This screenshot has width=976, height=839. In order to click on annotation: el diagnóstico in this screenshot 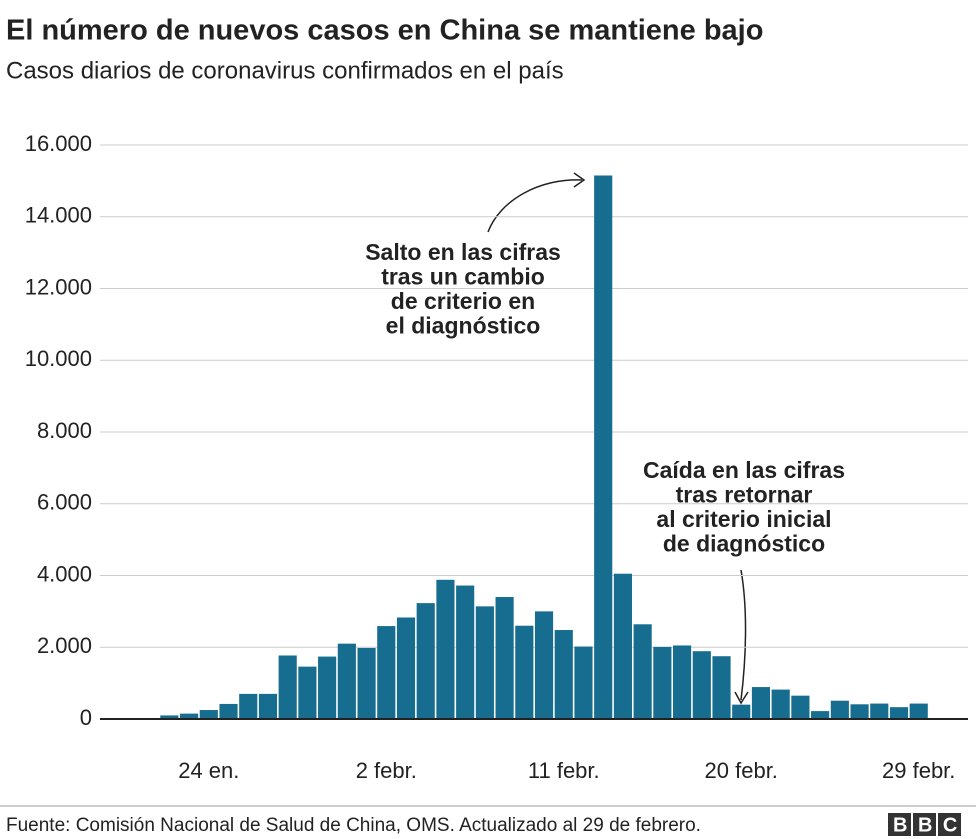, I will do `click(463, 326)`.